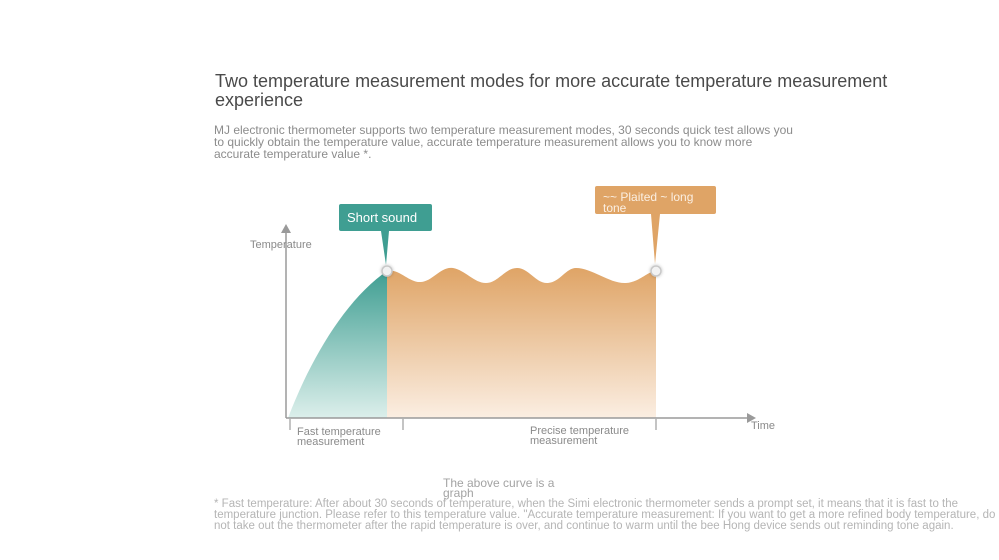 Image resolution: width=999 pixels, height=560 pixels. I want to click on graph-caption: The above curve is a graph, so click(499, 488).